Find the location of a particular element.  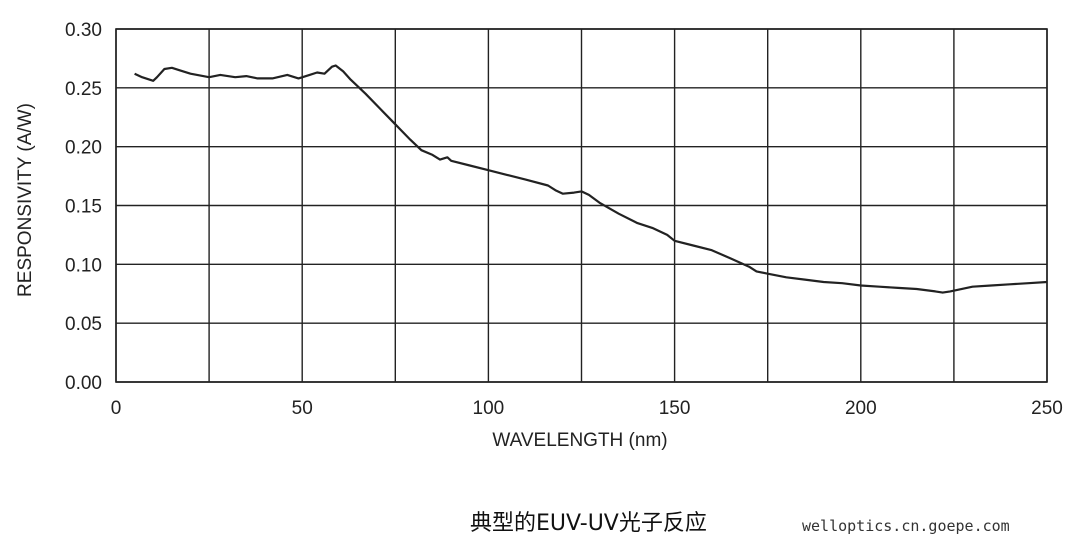

x-tick-label: 100 is located at coordinates (489, 408).